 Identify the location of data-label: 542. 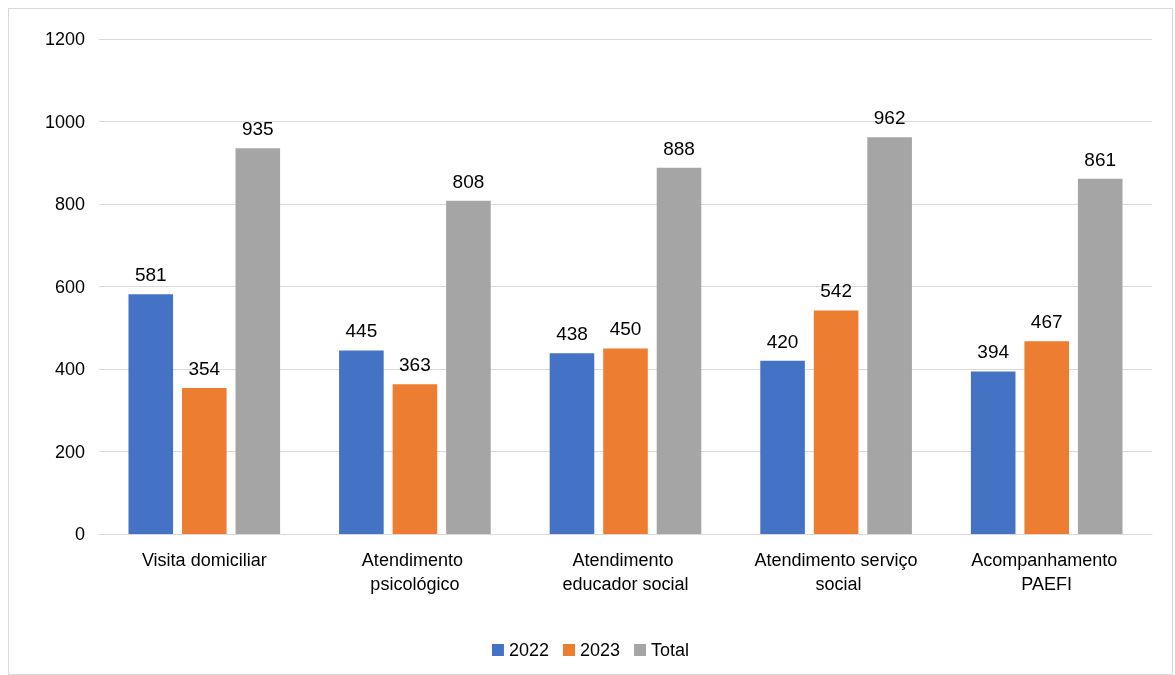
(836, 291).